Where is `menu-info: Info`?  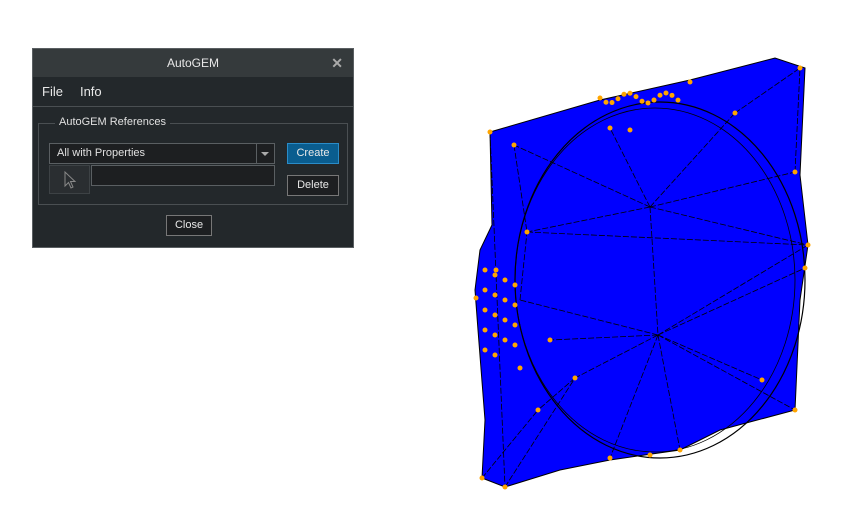
menu-info: Info is located at coordinates (90, 91).